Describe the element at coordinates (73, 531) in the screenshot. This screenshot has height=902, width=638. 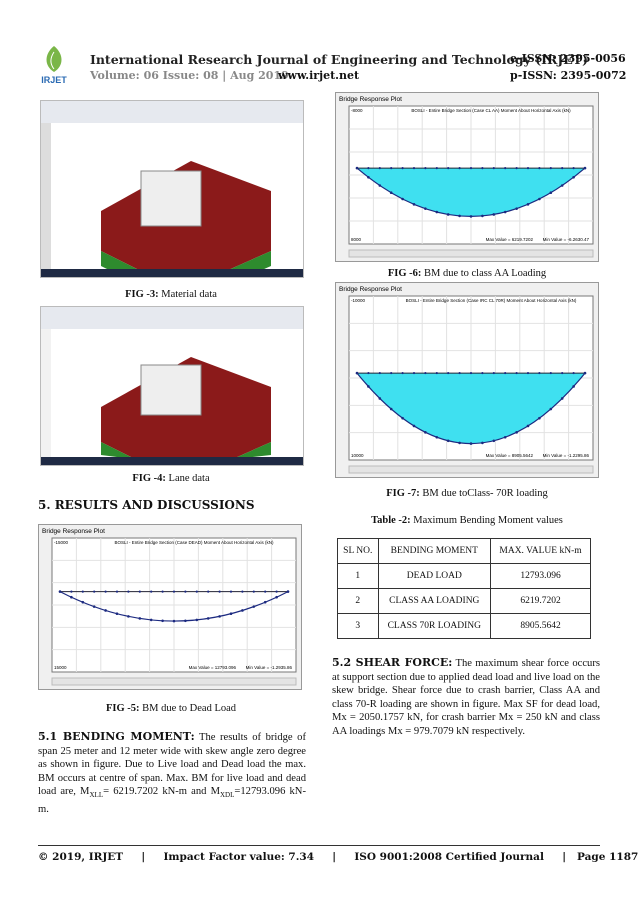
I see `window-title: Bridge Response Plot` at that location.